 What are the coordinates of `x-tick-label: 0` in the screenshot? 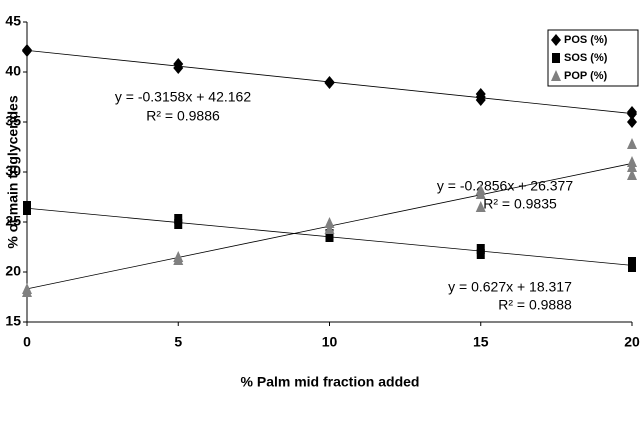 It's located at (27, 342).